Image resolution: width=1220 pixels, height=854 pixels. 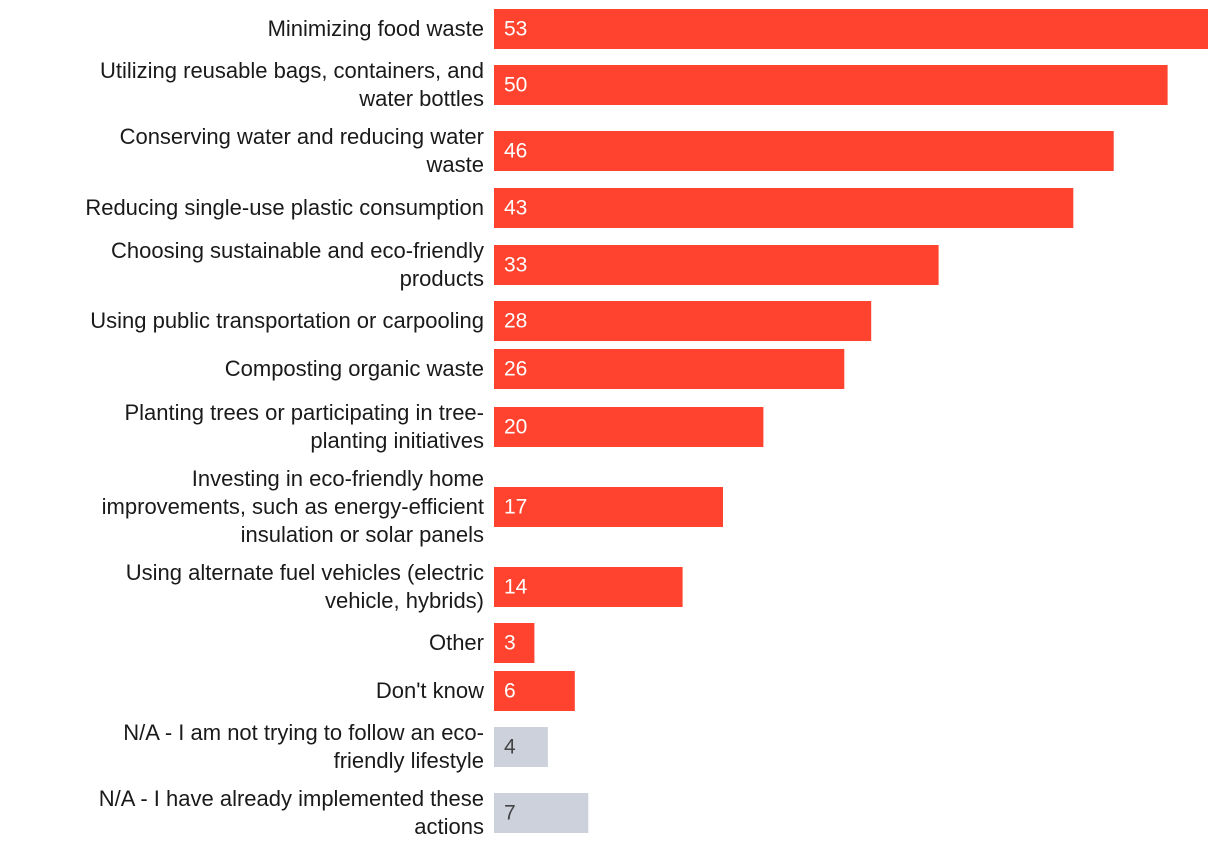 What do you see at coordinates (305, 572) in the screenshot?
I see `category-label-line: Using alternate fuel vehicles (electric` at bounding box center [305, 572].